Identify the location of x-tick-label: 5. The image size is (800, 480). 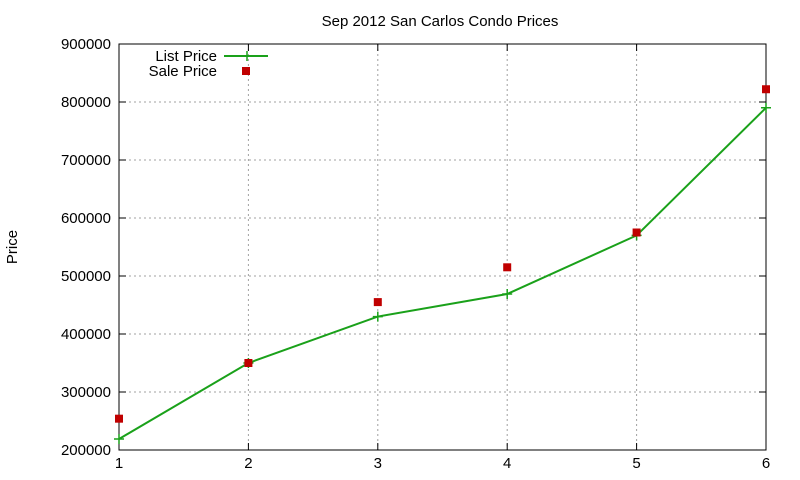
(636, 463).